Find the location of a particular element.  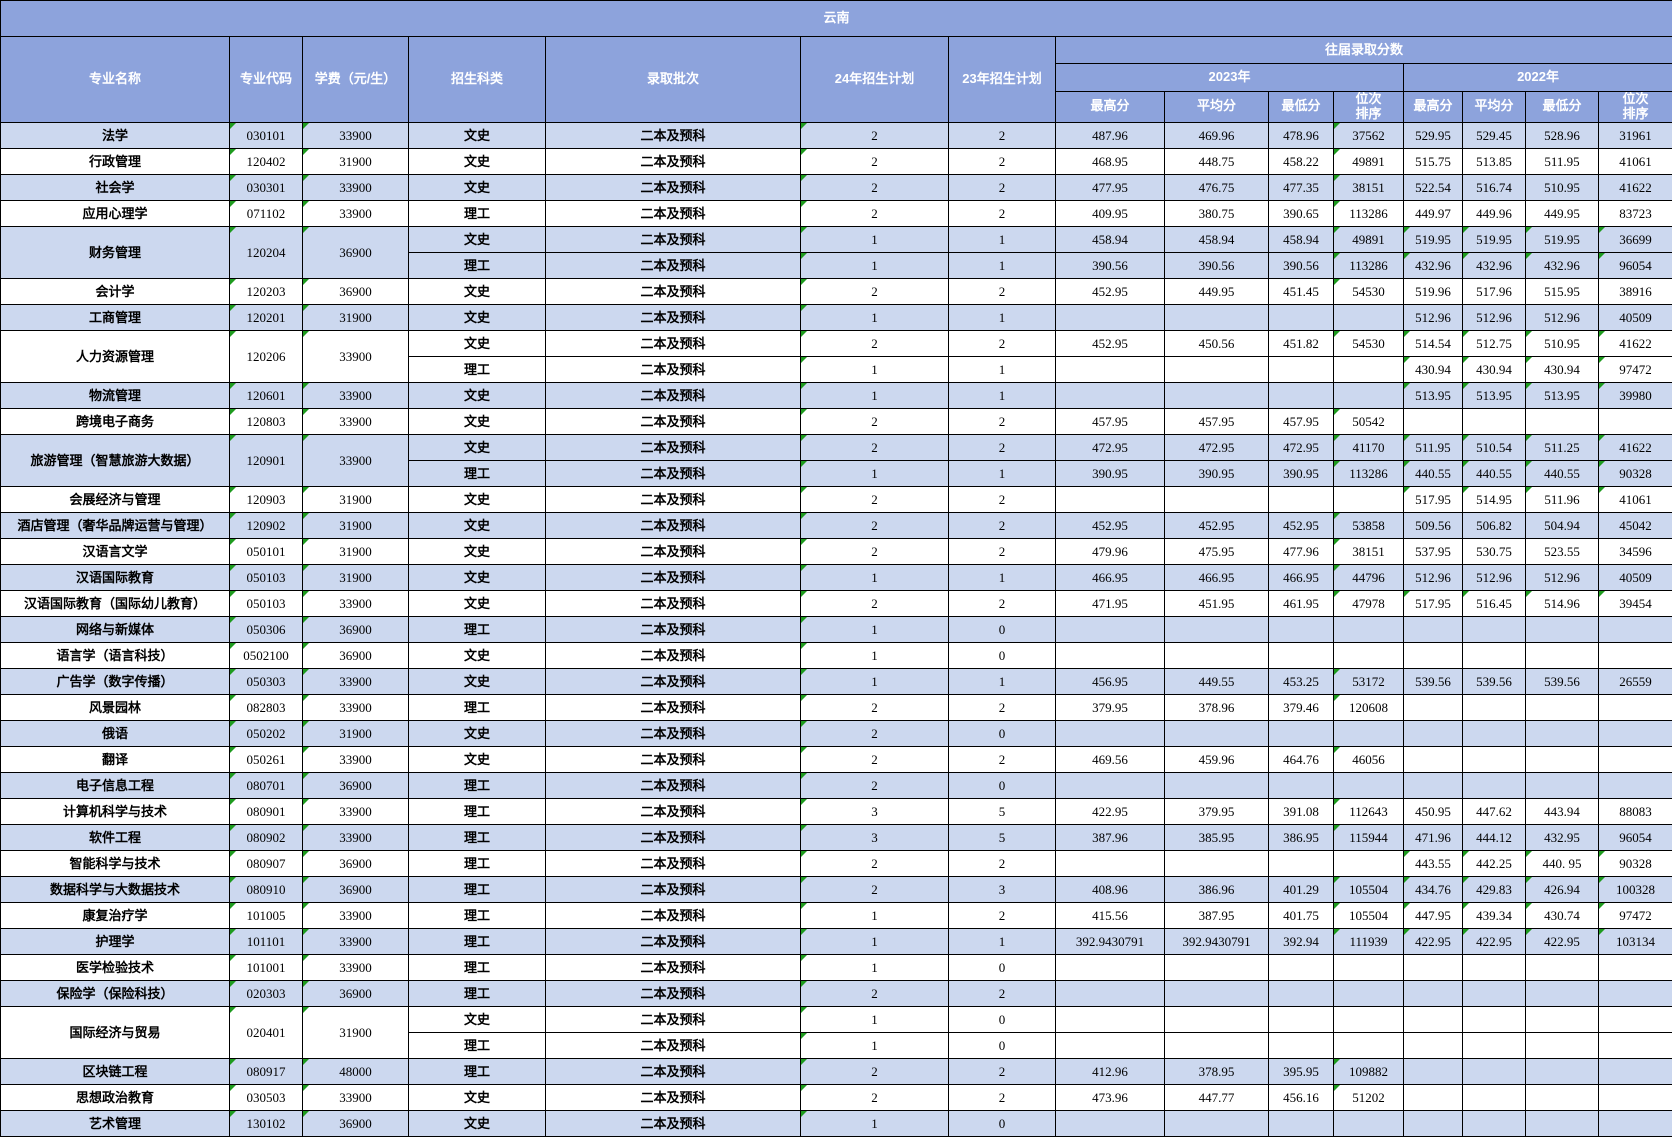

cell-2022-rank: 39454 is located at coordinates (1635, 603).